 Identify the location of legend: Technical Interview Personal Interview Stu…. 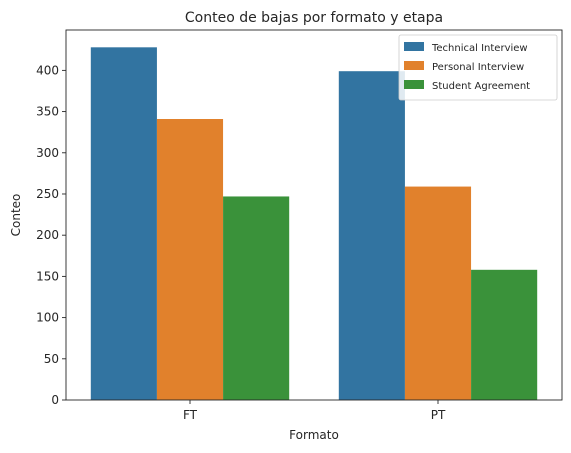
(478, 67).